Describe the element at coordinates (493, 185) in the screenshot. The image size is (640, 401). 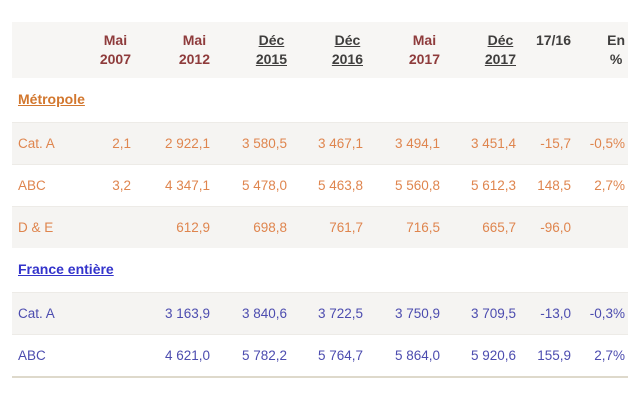
I see `value-cell: 5 612,3` at that location.